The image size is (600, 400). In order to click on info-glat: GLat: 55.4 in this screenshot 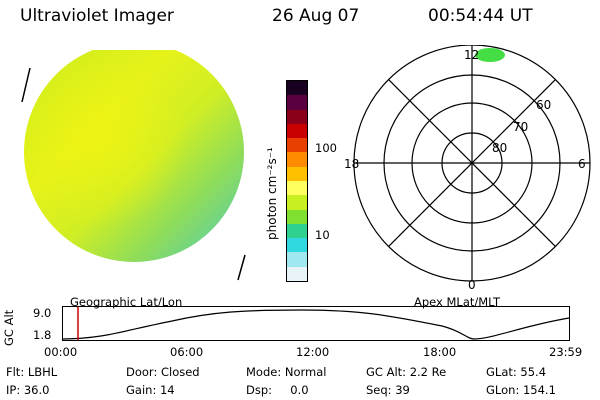, I will do `click(516, 372)`.